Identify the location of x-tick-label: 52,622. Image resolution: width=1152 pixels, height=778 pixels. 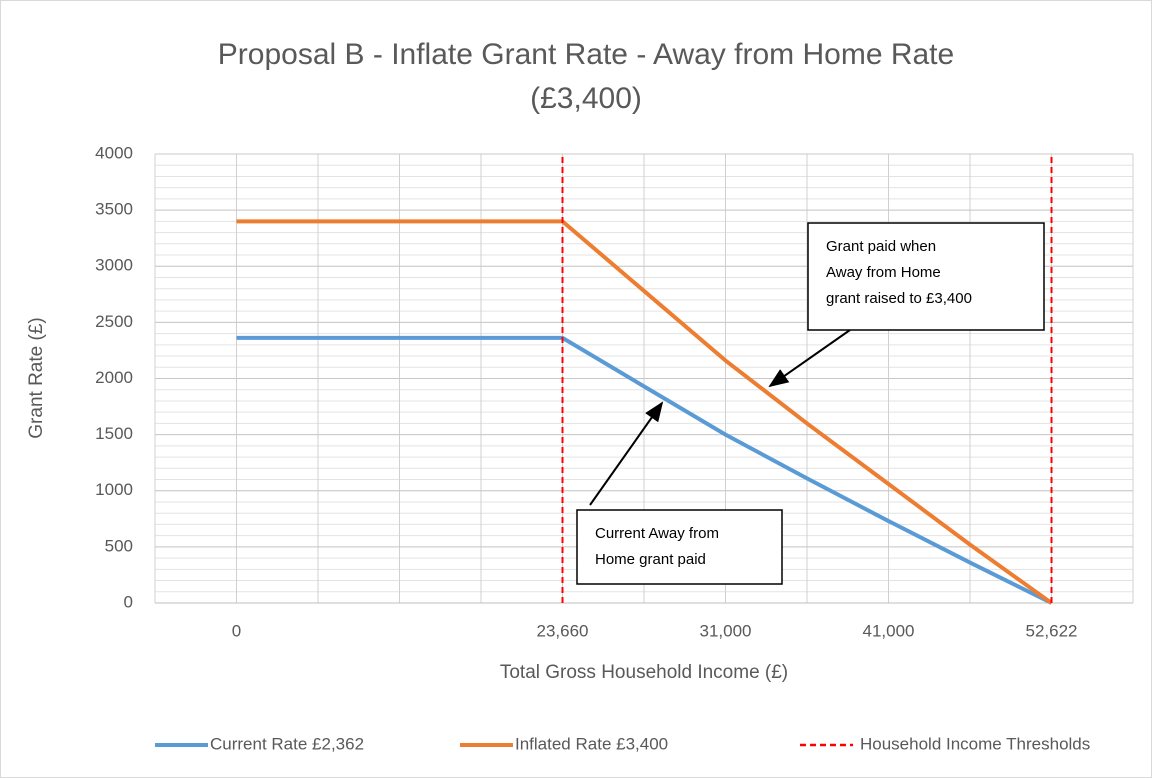
(1052, 630).